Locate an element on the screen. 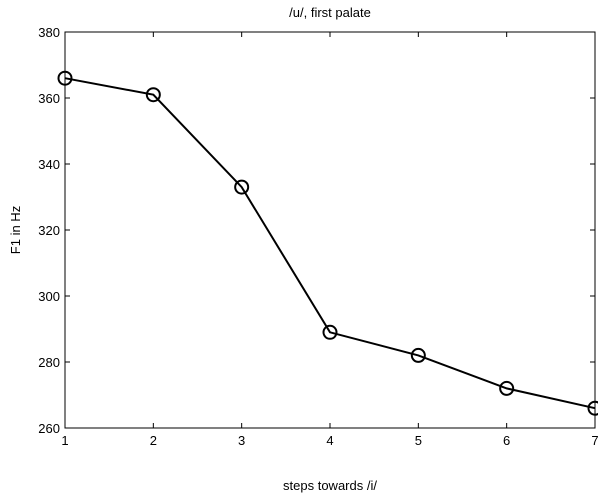 The width and height of the screenshot is (598, 494). x-tick-label: 6 is located at coordinates (506, 440).